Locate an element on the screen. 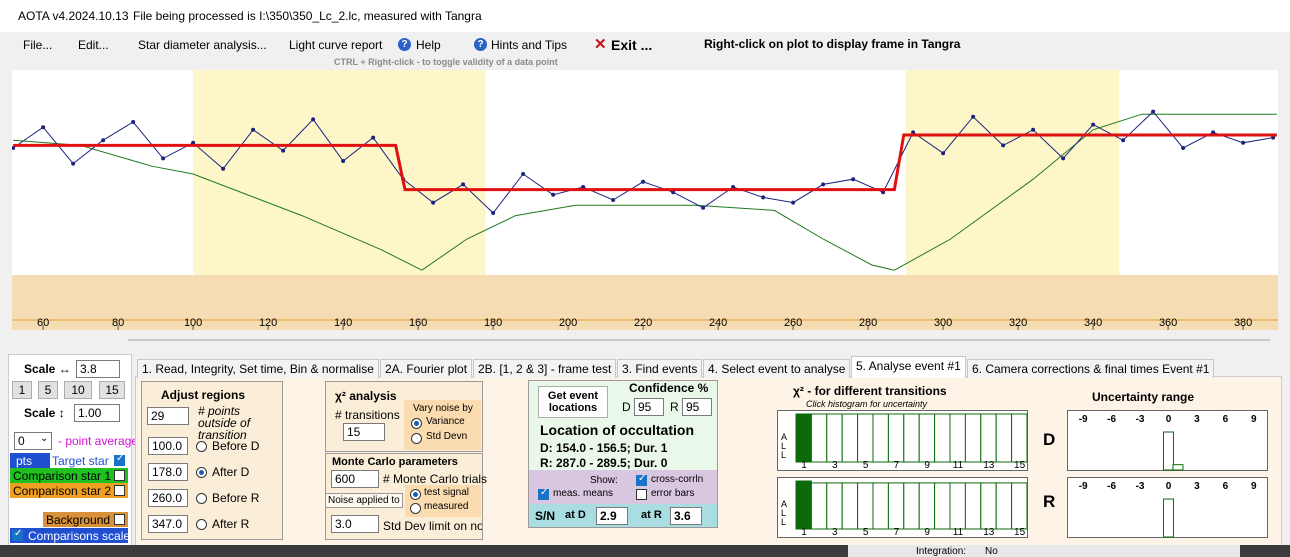  region-input: 347.0 is located at coordinates (168, 524).